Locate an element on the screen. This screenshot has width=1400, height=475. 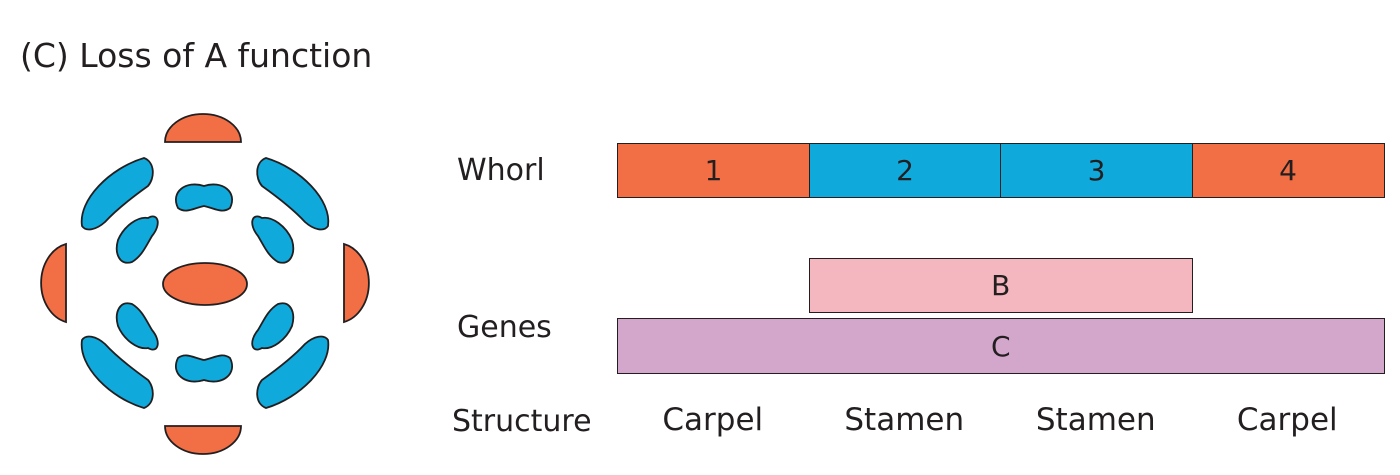
whorl3-stamen-top is located at coordinates (204, 197).